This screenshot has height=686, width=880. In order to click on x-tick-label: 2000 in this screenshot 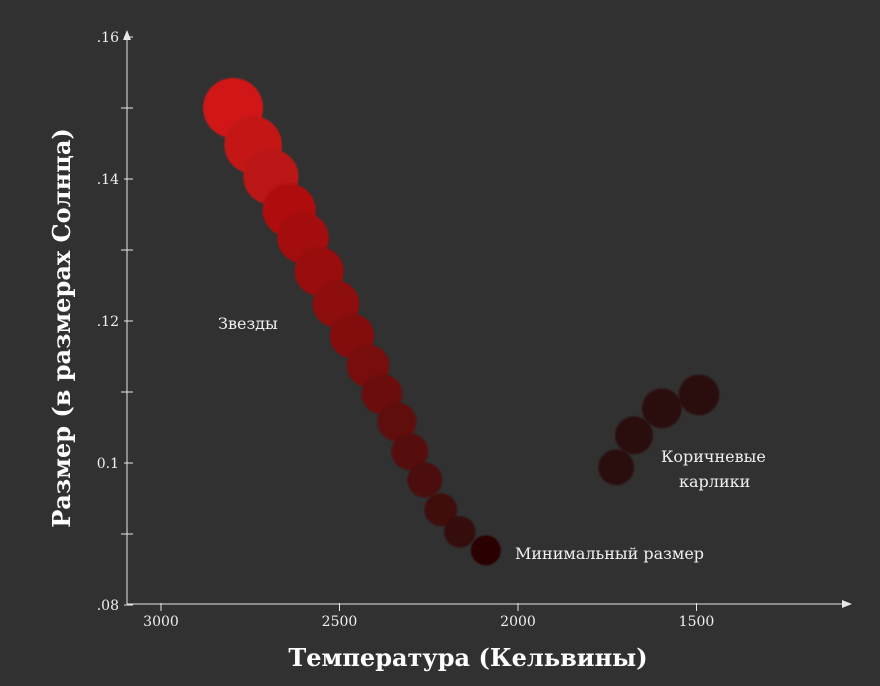, I will do `click(518, 622)`.